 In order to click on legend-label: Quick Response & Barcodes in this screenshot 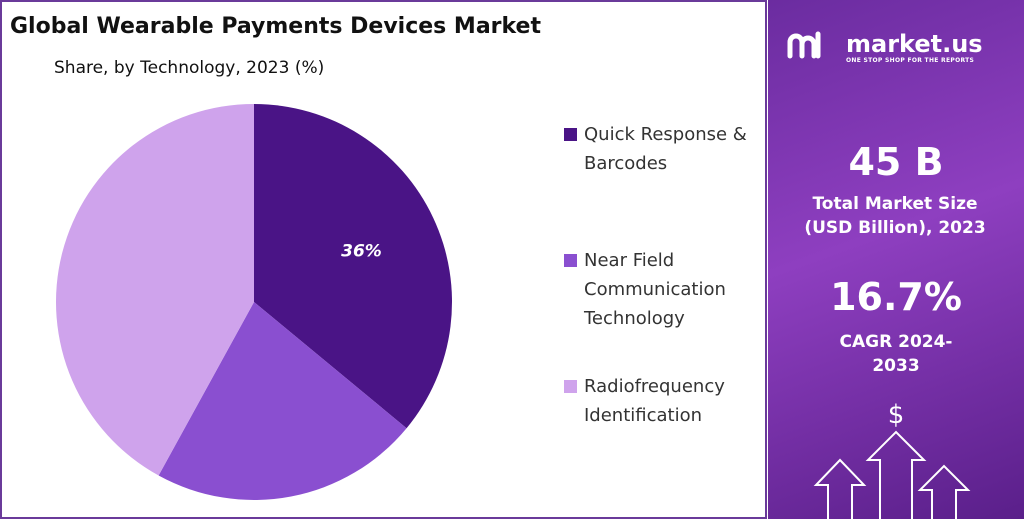, I will do `click(665, 149)`.